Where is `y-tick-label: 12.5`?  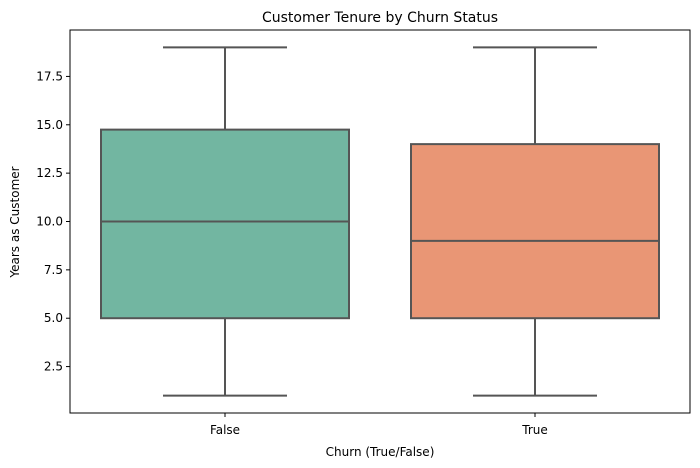
y-tick-label: 12.5 is located at coordinates (49, 173).